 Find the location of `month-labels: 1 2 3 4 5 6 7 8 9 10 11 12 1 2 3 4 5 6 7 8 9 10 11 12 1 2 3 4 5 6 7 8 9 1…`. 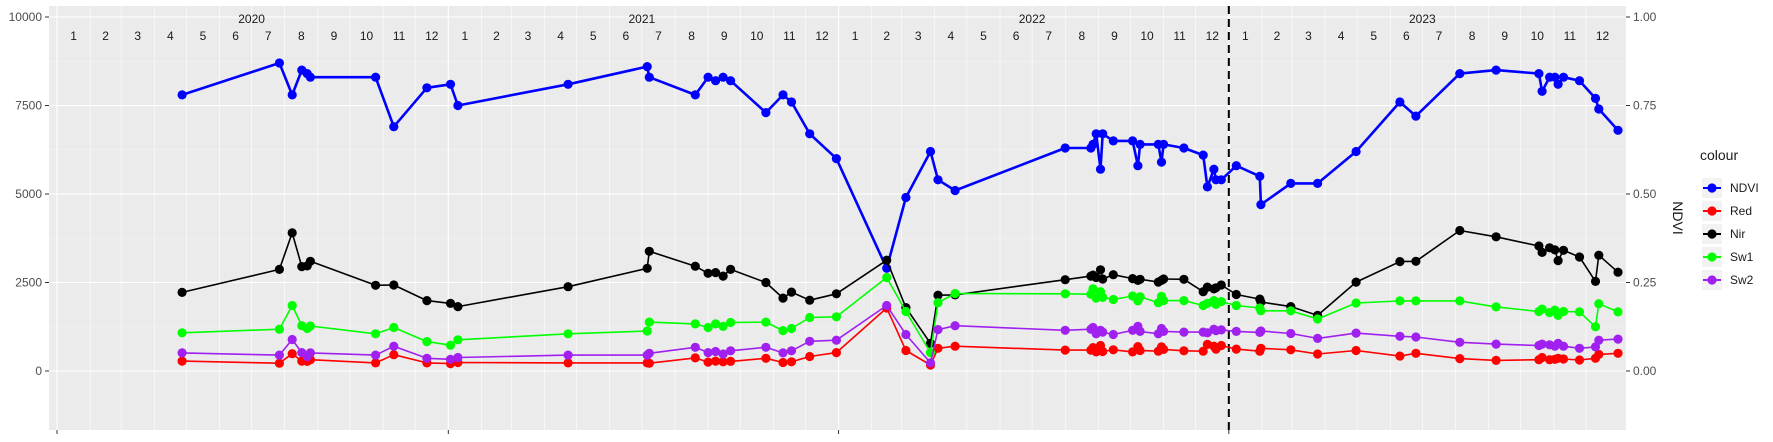

month-labels: 1 2 3 4 5 6 7 8 9 10 11 12 1 2 3 4 5 6 7 8 9 10 11 12 1 2 3 4 5 6 7 8 9 1… is located at coordinates (839, 36).